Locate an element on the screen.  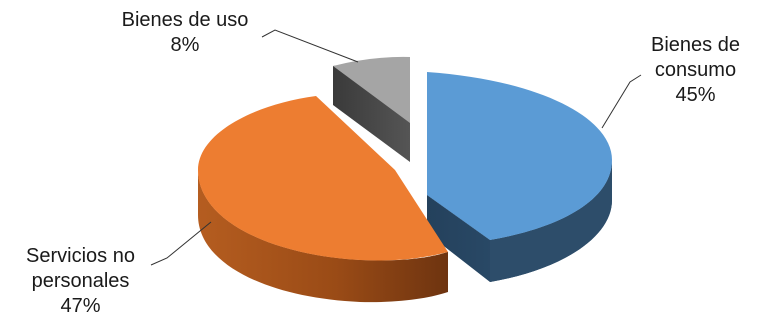
label-servicios-no-personales-line-2: personales is located at coordinates (80, 281).